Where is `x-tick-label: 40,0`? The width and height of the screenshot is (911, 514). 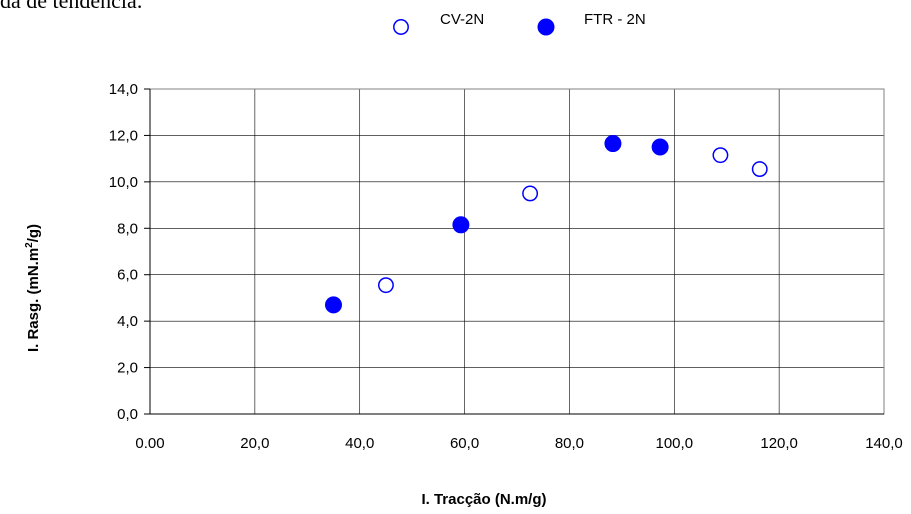 x-tick-label: 40,0 is located at coordinates (359, 443).